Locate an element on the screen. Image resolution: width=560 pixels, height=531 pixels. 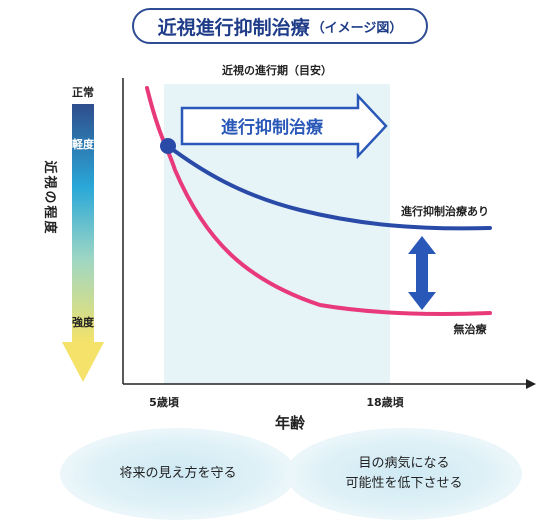
y-axis-label: 近視の程度 is located at coordinates (50, 197).